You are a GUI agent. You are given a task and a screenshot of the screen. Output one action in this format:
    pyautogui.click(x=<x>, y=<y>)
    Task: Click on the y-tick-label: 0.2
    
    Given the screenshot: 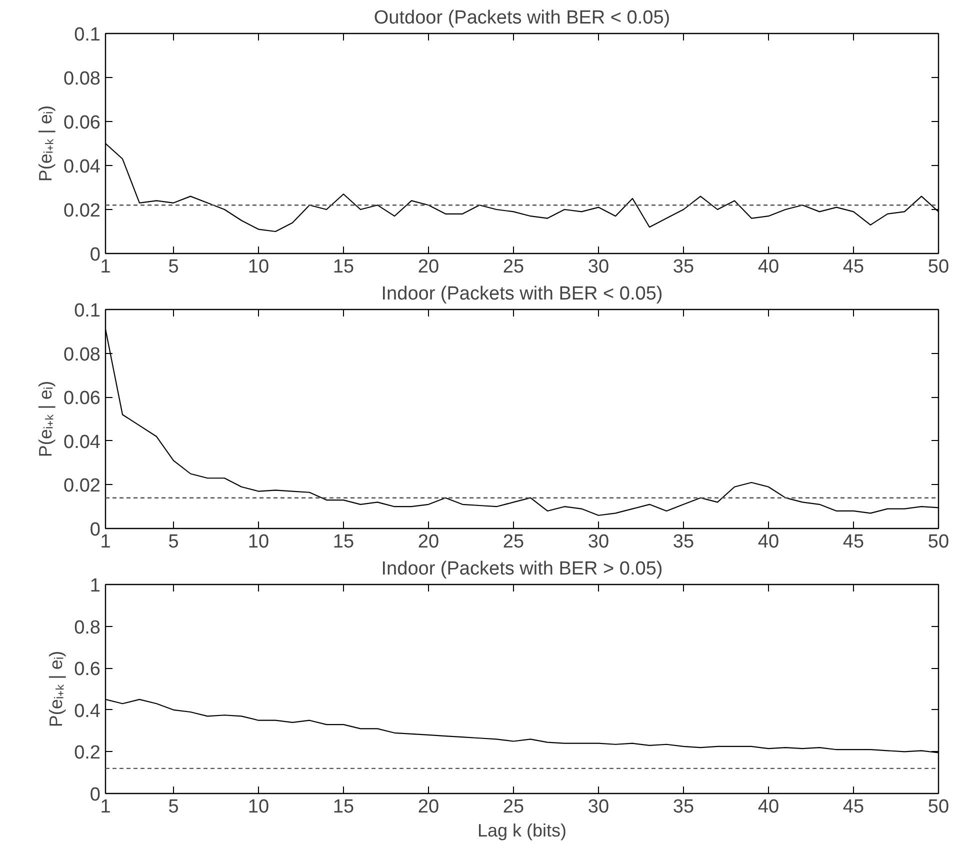 What is the action you would take?
    pyautogui.click(x=87, y=753)
    